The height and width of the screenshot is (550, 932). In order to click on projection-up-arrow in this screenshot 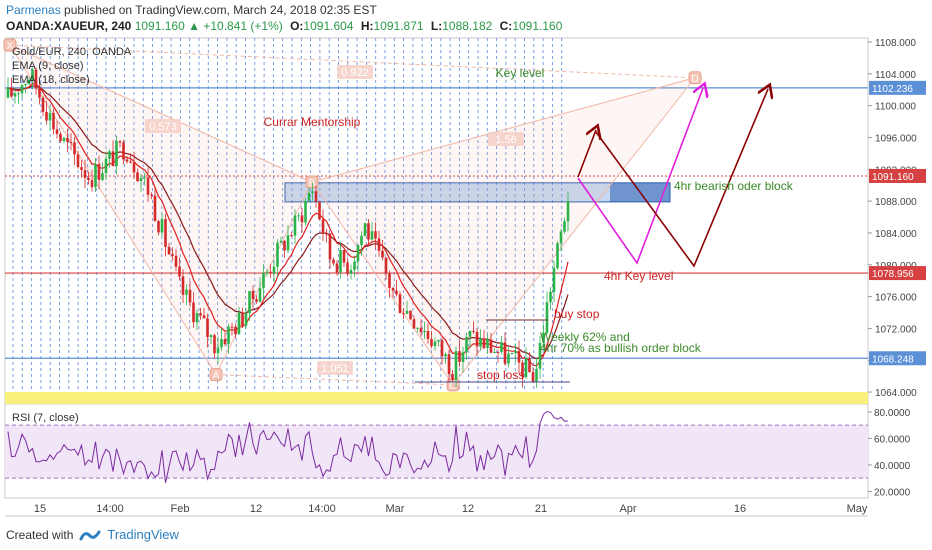, I will do `click(586, 154)`.